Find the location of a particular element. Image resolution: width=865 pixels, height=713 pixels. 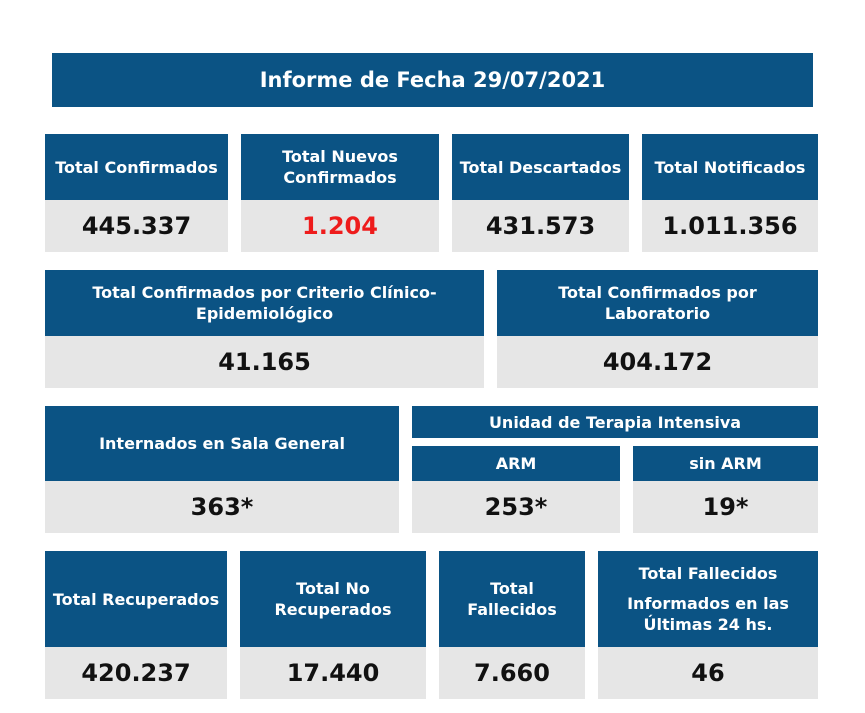

total-descartados-value: 431.573 is located at coordinates (540, 226).